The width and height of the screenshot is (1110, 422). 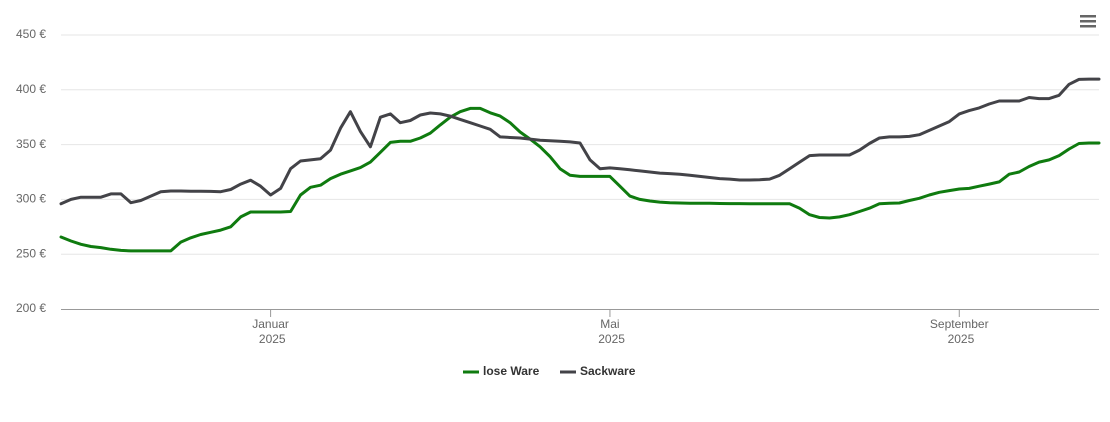 What do you see at coordinates (31, 34) in the screenshot?
I see `y-tick-label: 450 €` at bounding box center [31, 34].